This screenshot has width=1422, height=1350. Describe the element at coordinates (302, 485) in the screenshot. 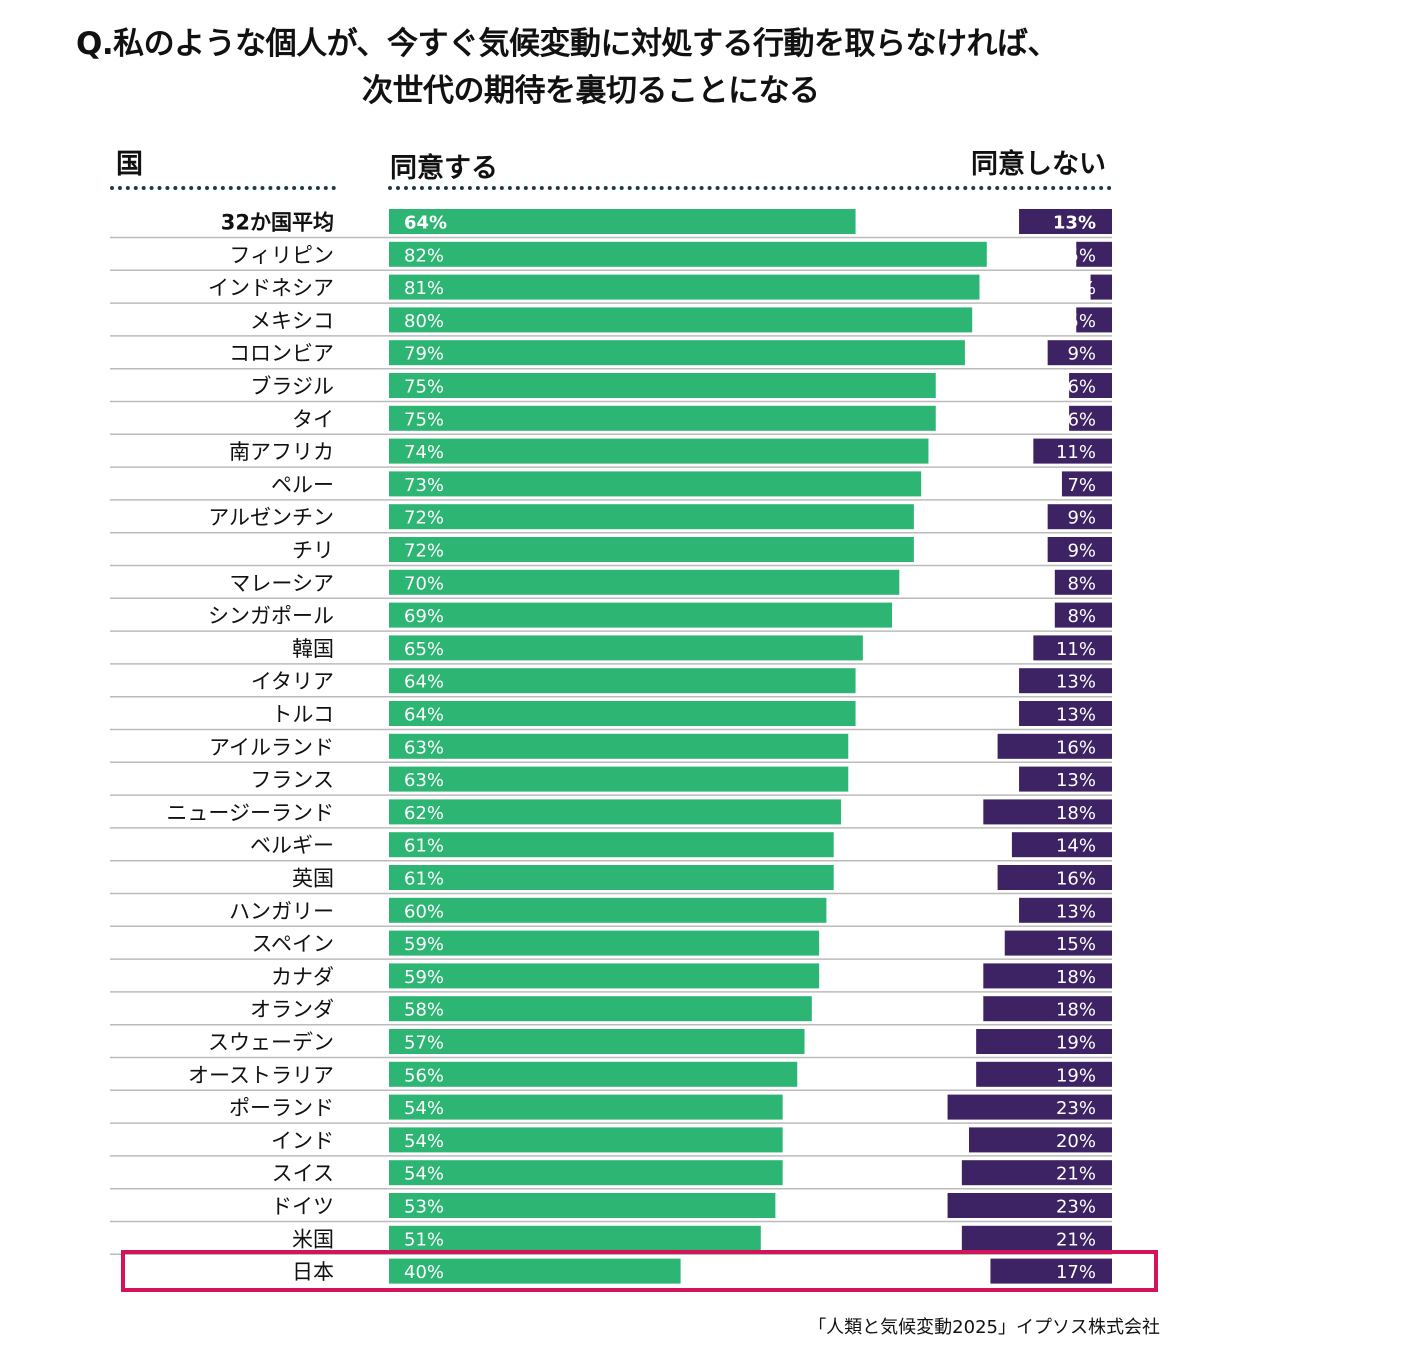

I see `country-label: ペルー` at that location.